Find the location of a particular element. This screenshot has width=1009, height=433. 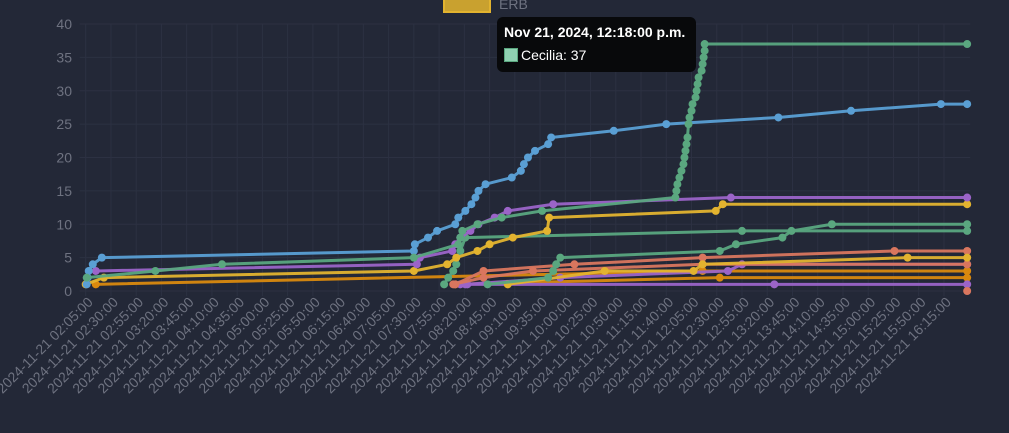

y-tick-label: 25 is located at coordinates (64, 124).